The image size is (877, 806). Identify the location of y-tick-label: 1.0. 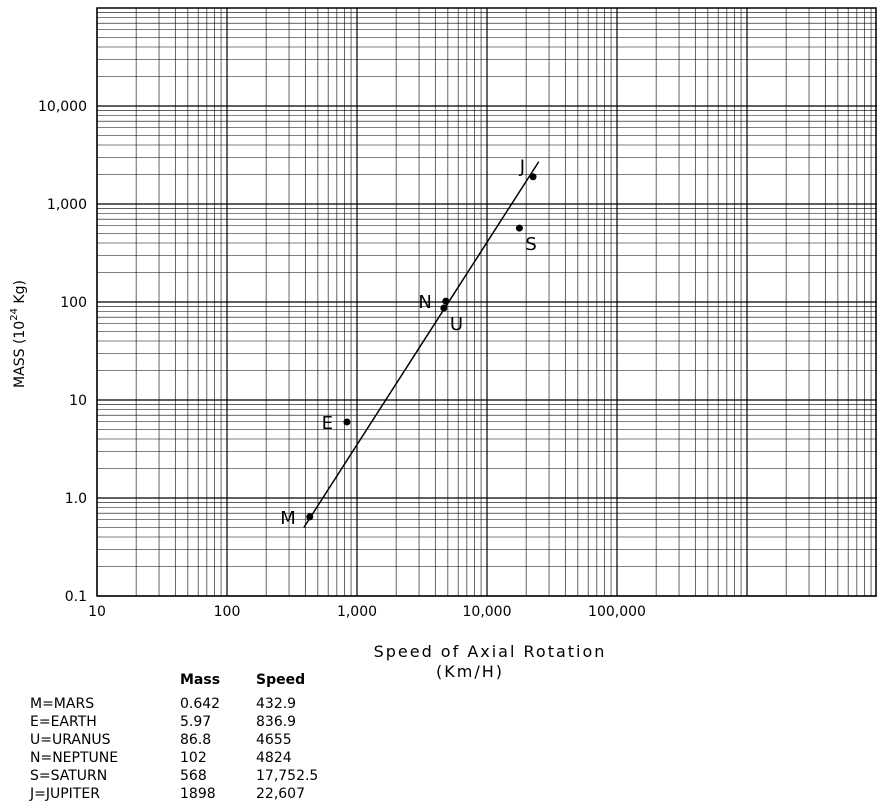
(76, 499).